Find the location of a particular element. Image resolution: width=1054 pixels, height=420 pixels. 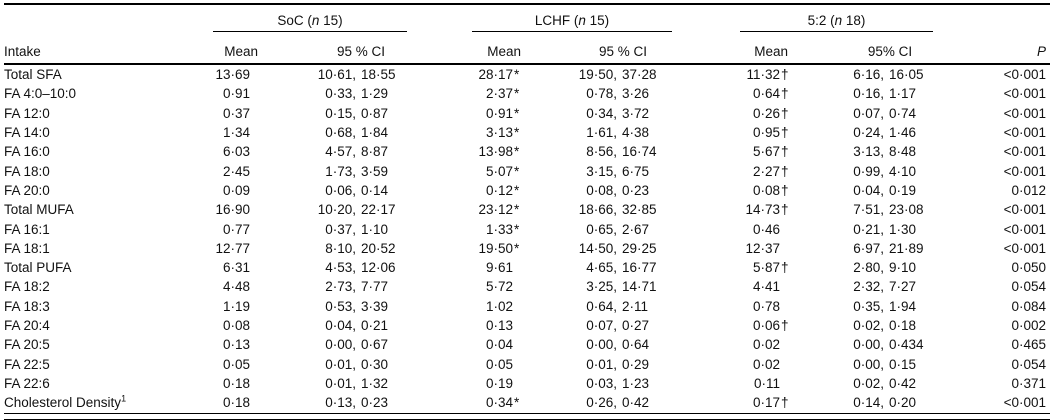

5-2-mean-cell: 0·95 is located at coordinates (766, 133).